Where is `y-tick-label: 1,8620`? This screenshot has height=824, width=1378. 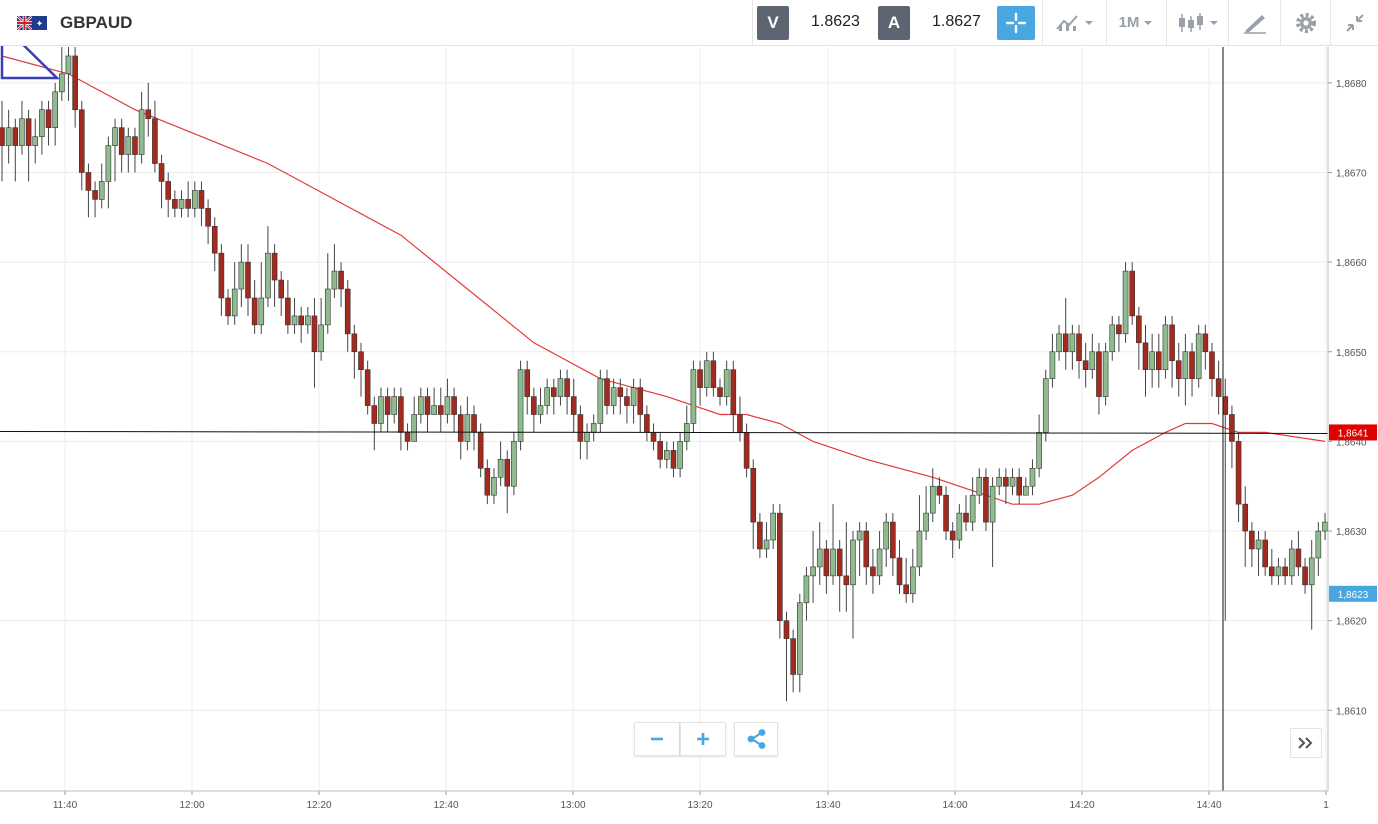 y-tick-label: 1,8620 is located at coordinates (1351, 622).